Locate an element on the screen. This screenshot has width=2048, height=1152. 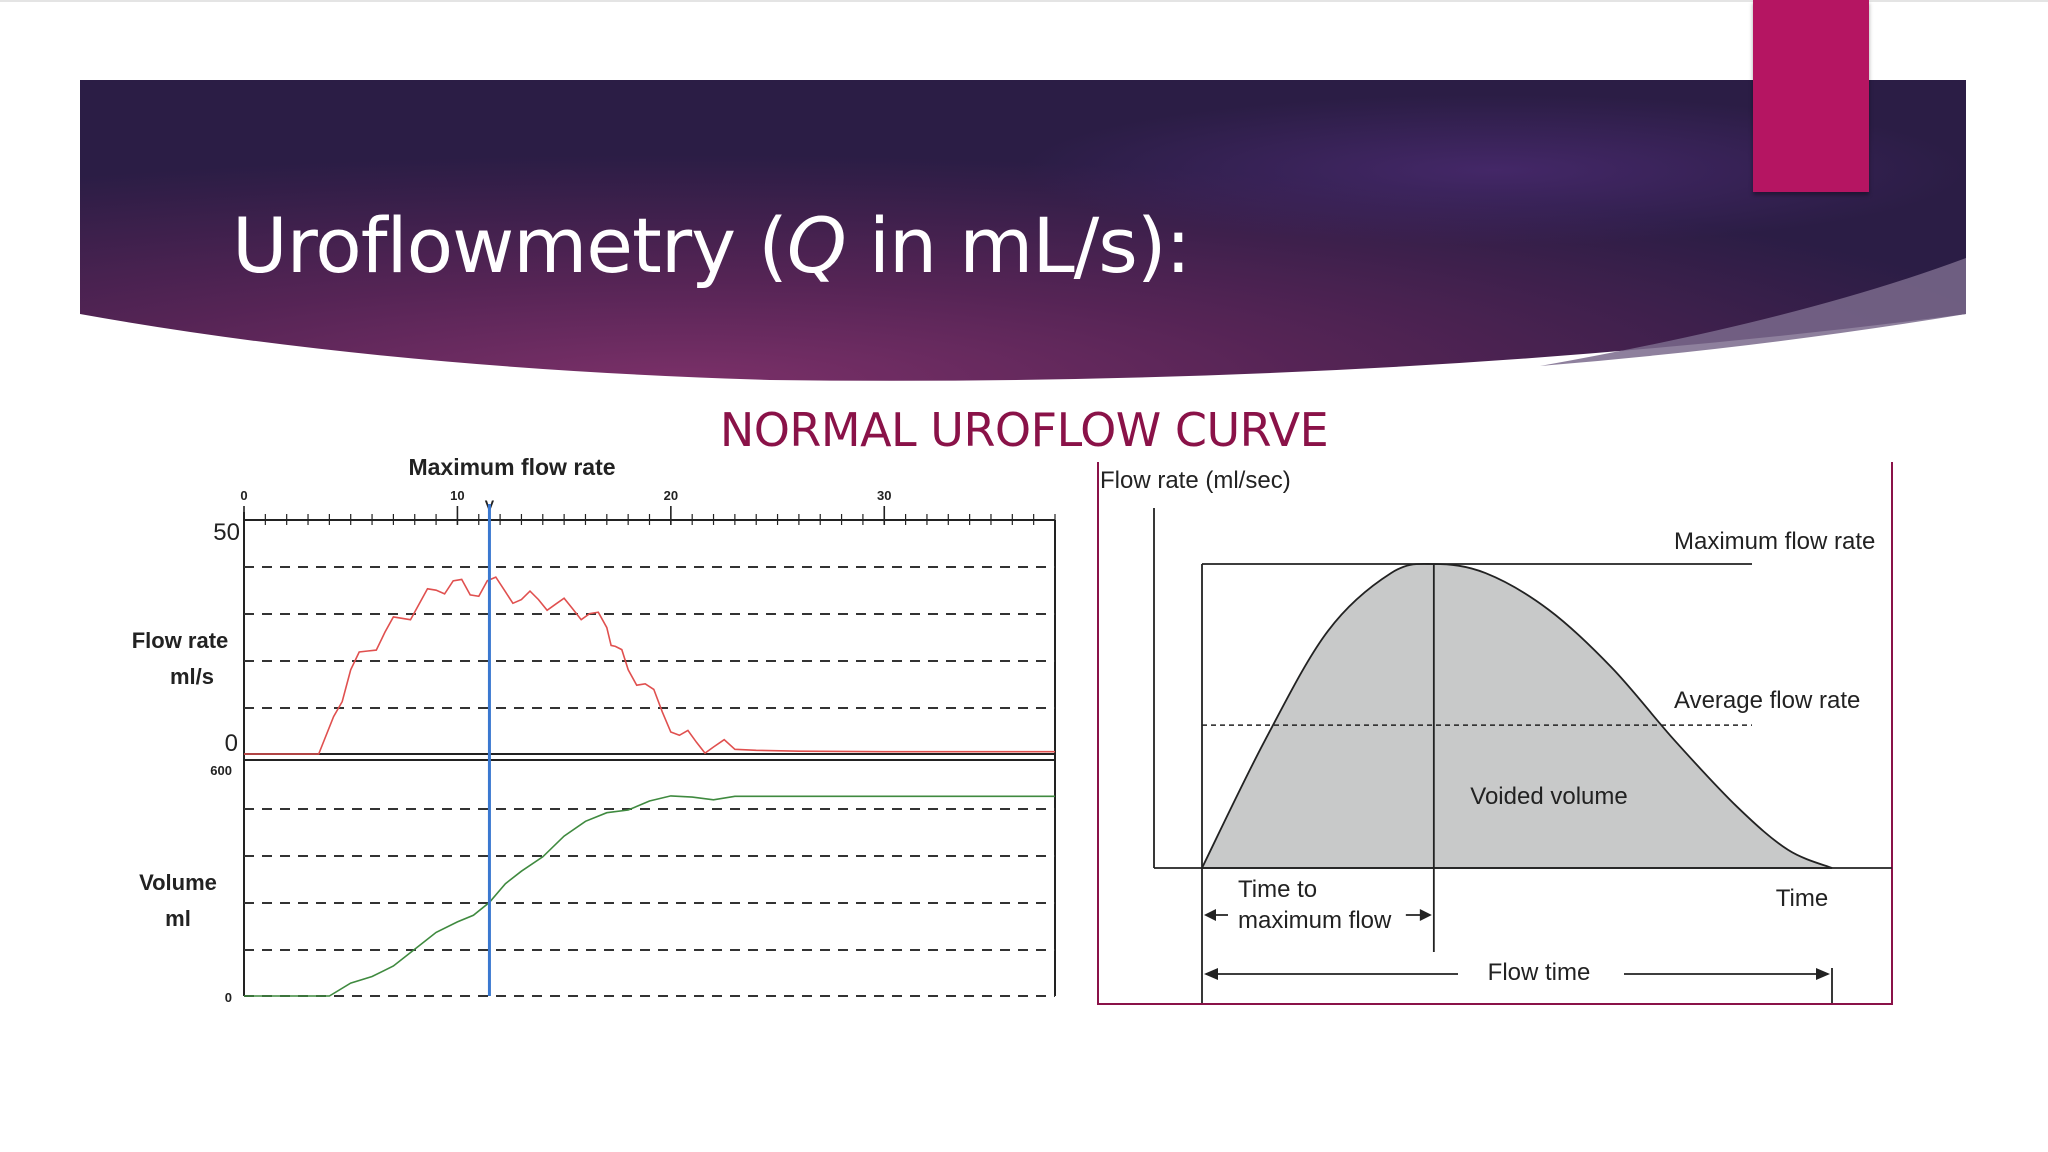
title-rest: in mL/s): is located at coordinates (1018, 245).